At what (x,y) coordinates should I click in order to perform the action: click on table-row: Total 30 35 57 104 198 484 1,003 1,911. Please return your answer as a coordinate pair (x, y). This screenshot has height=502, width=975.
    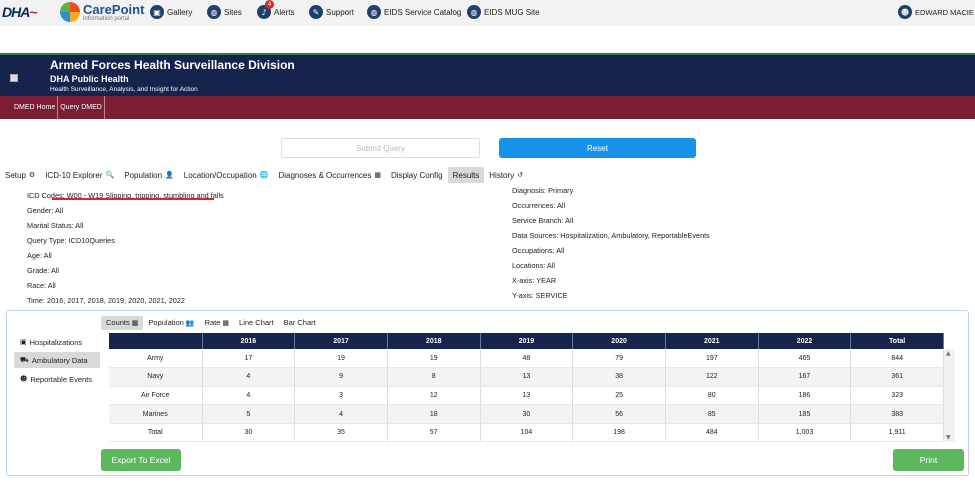
    Looking at the image, I should click on (526, 433).